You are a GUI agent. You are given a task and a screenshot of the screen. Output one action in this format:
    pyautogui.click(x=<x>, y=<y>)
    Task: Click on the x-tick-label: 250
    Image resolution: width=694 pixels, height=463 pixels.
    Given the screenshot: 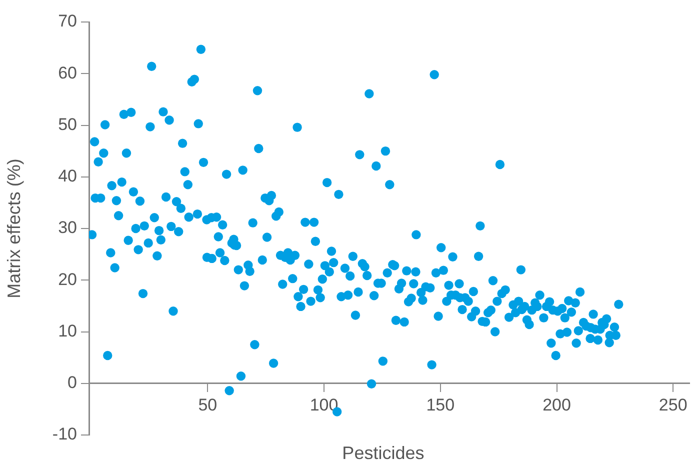 What is the action you would take?
    pyautogui.click(x=673, y=404)
    